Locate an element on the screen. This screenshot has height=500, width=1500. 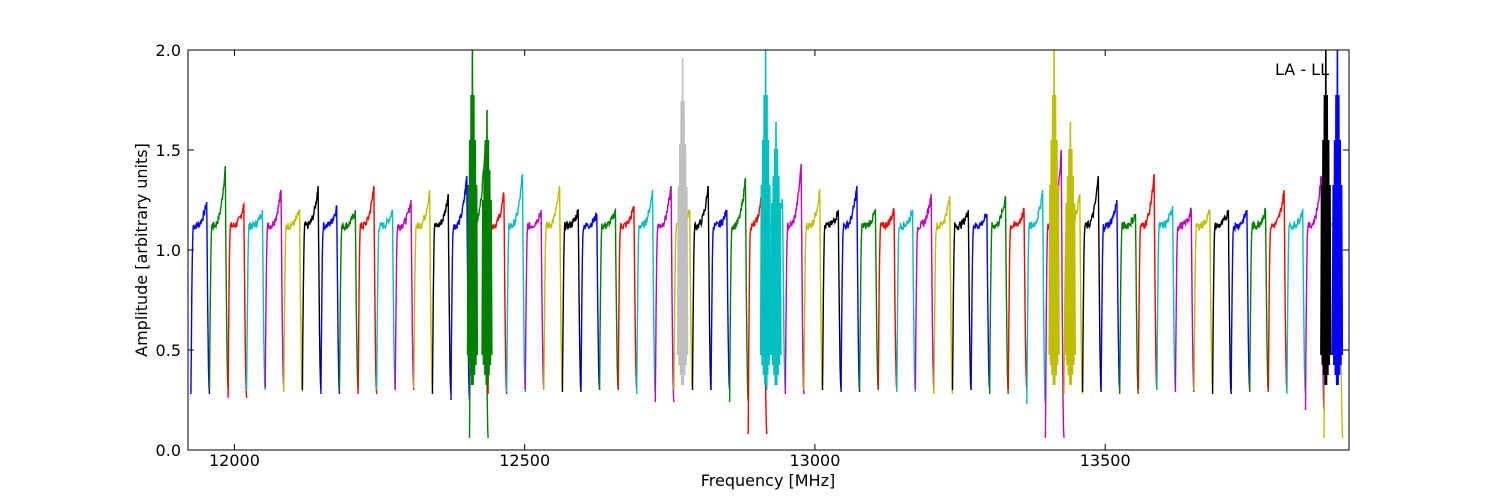
x-tick-label: 12000 is located at coordinates (234, 460).